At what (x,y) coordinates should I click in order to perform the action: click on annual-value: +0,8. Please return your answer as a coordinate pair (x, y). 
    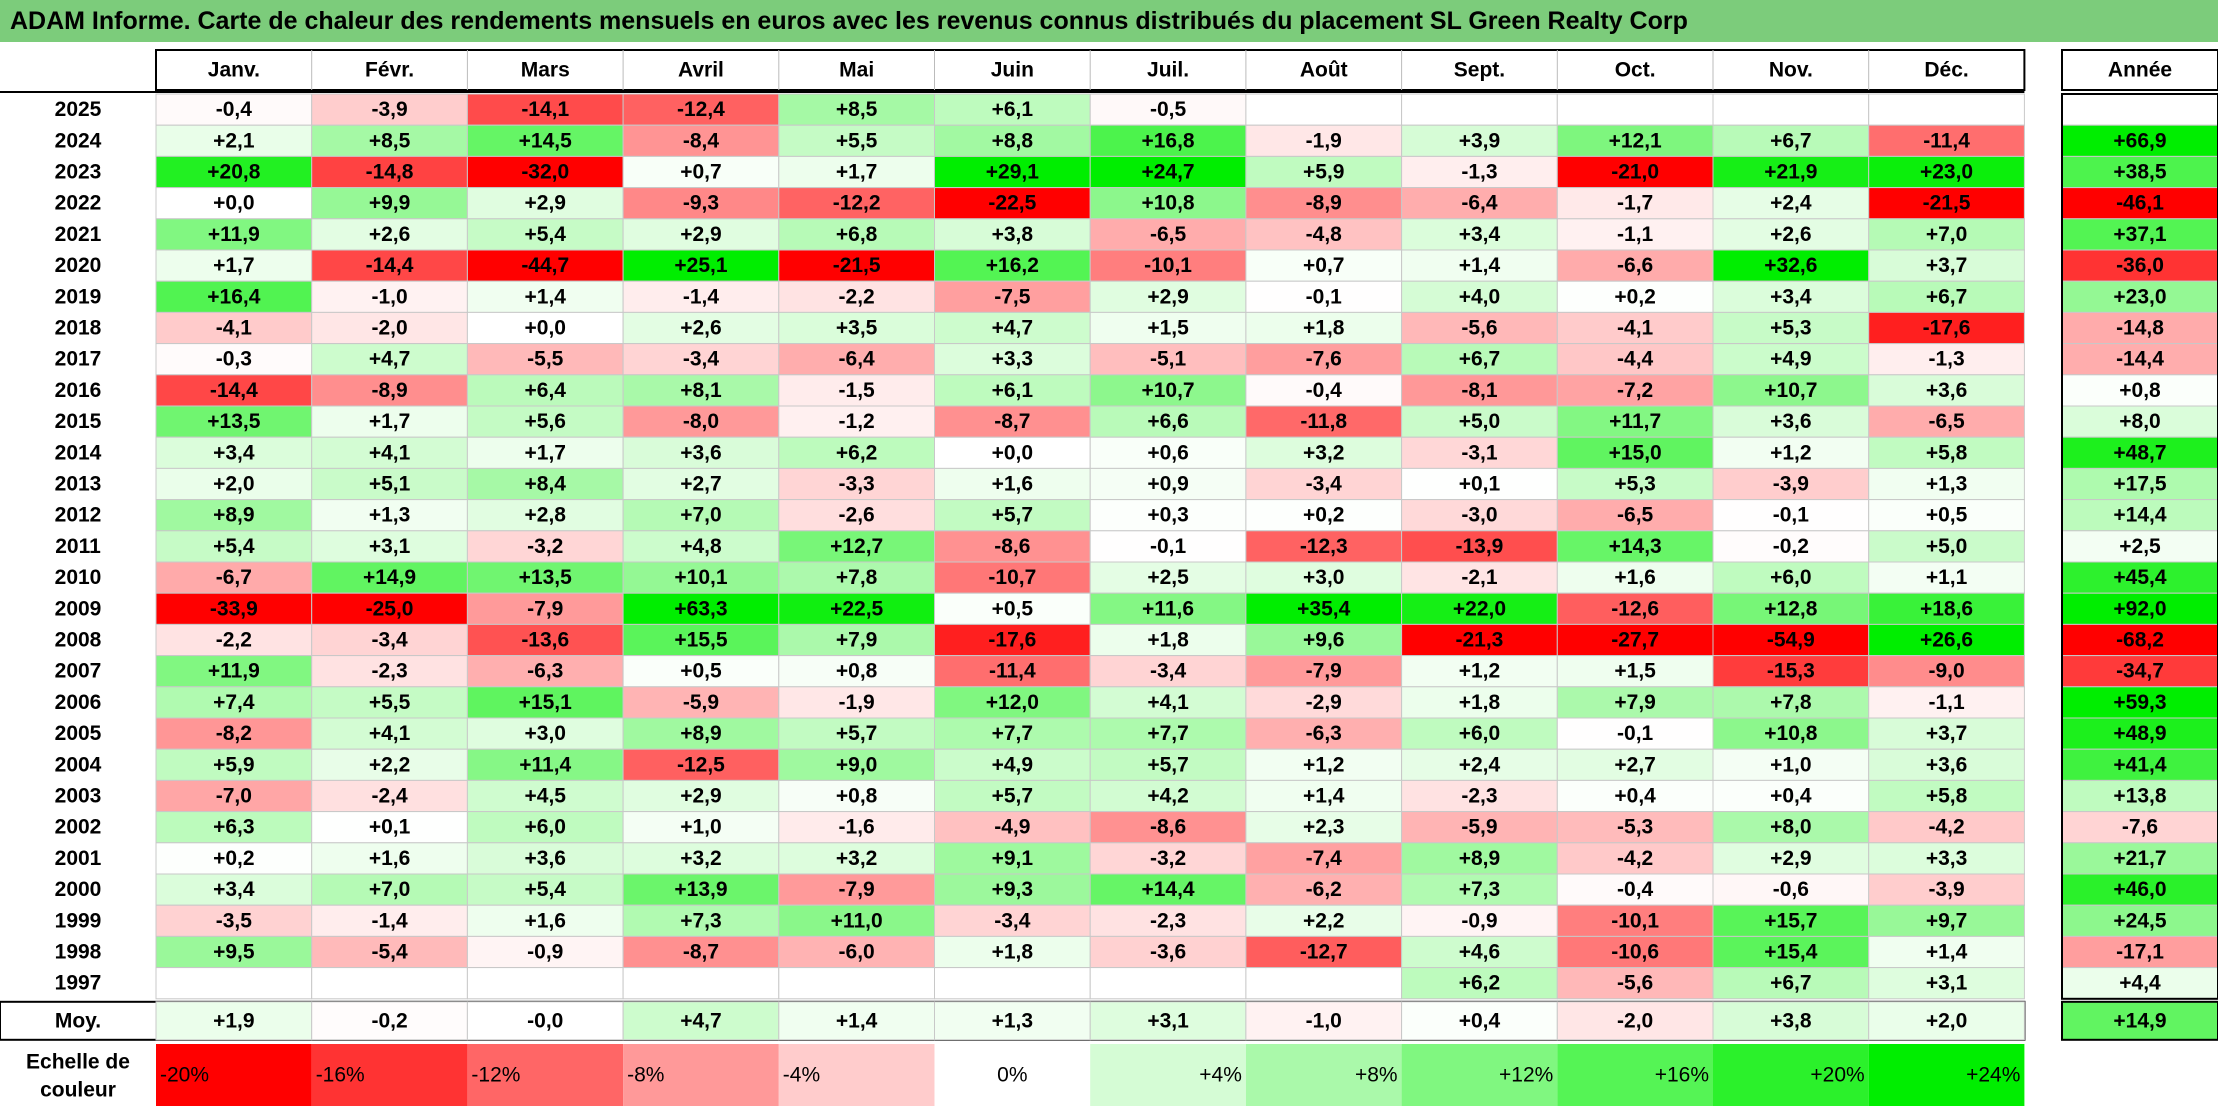
    Looking at the image, I should click on (2140, 390).